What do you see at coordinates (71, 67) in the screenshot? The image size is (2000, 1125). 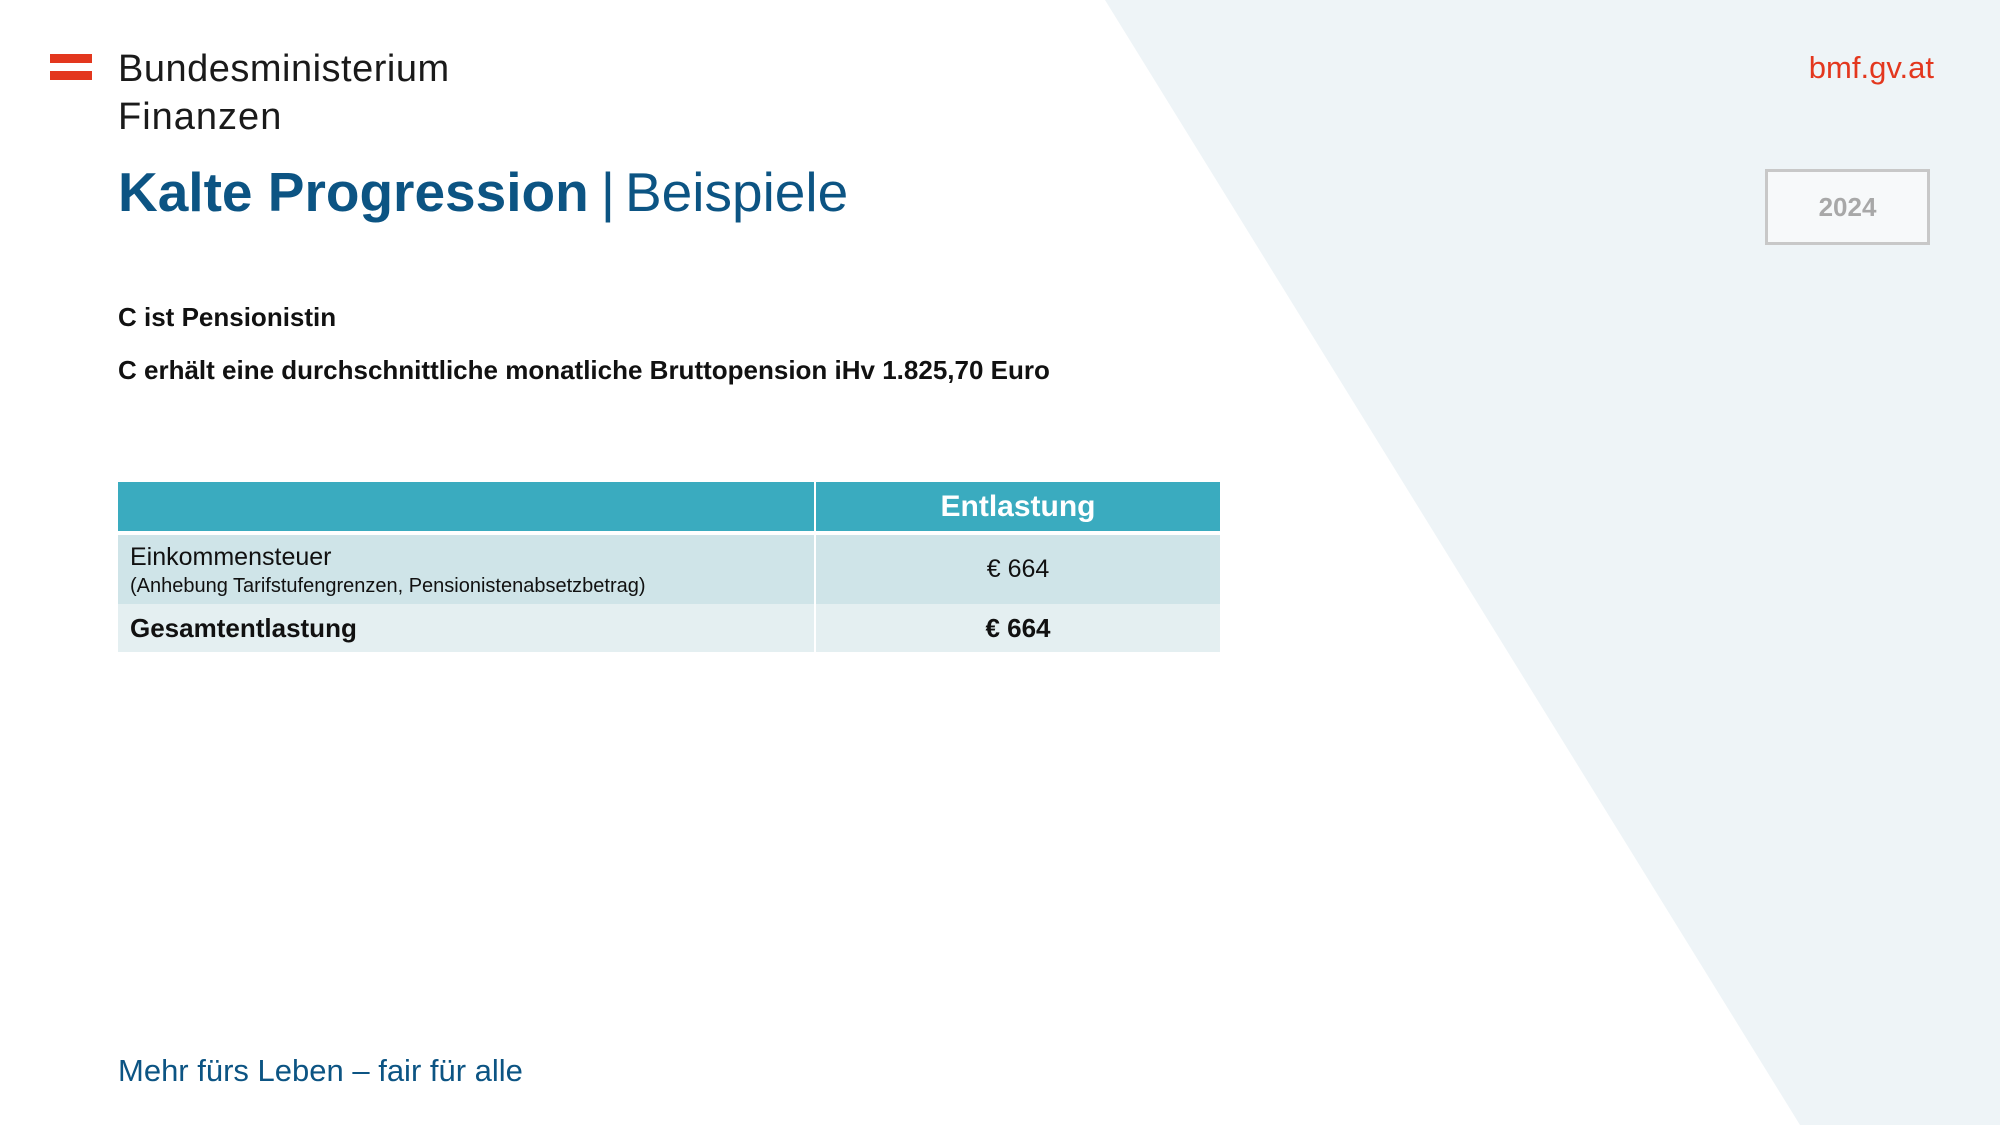 I see `austrian-flag-stripes-icon` at bounding box center [71, 67].